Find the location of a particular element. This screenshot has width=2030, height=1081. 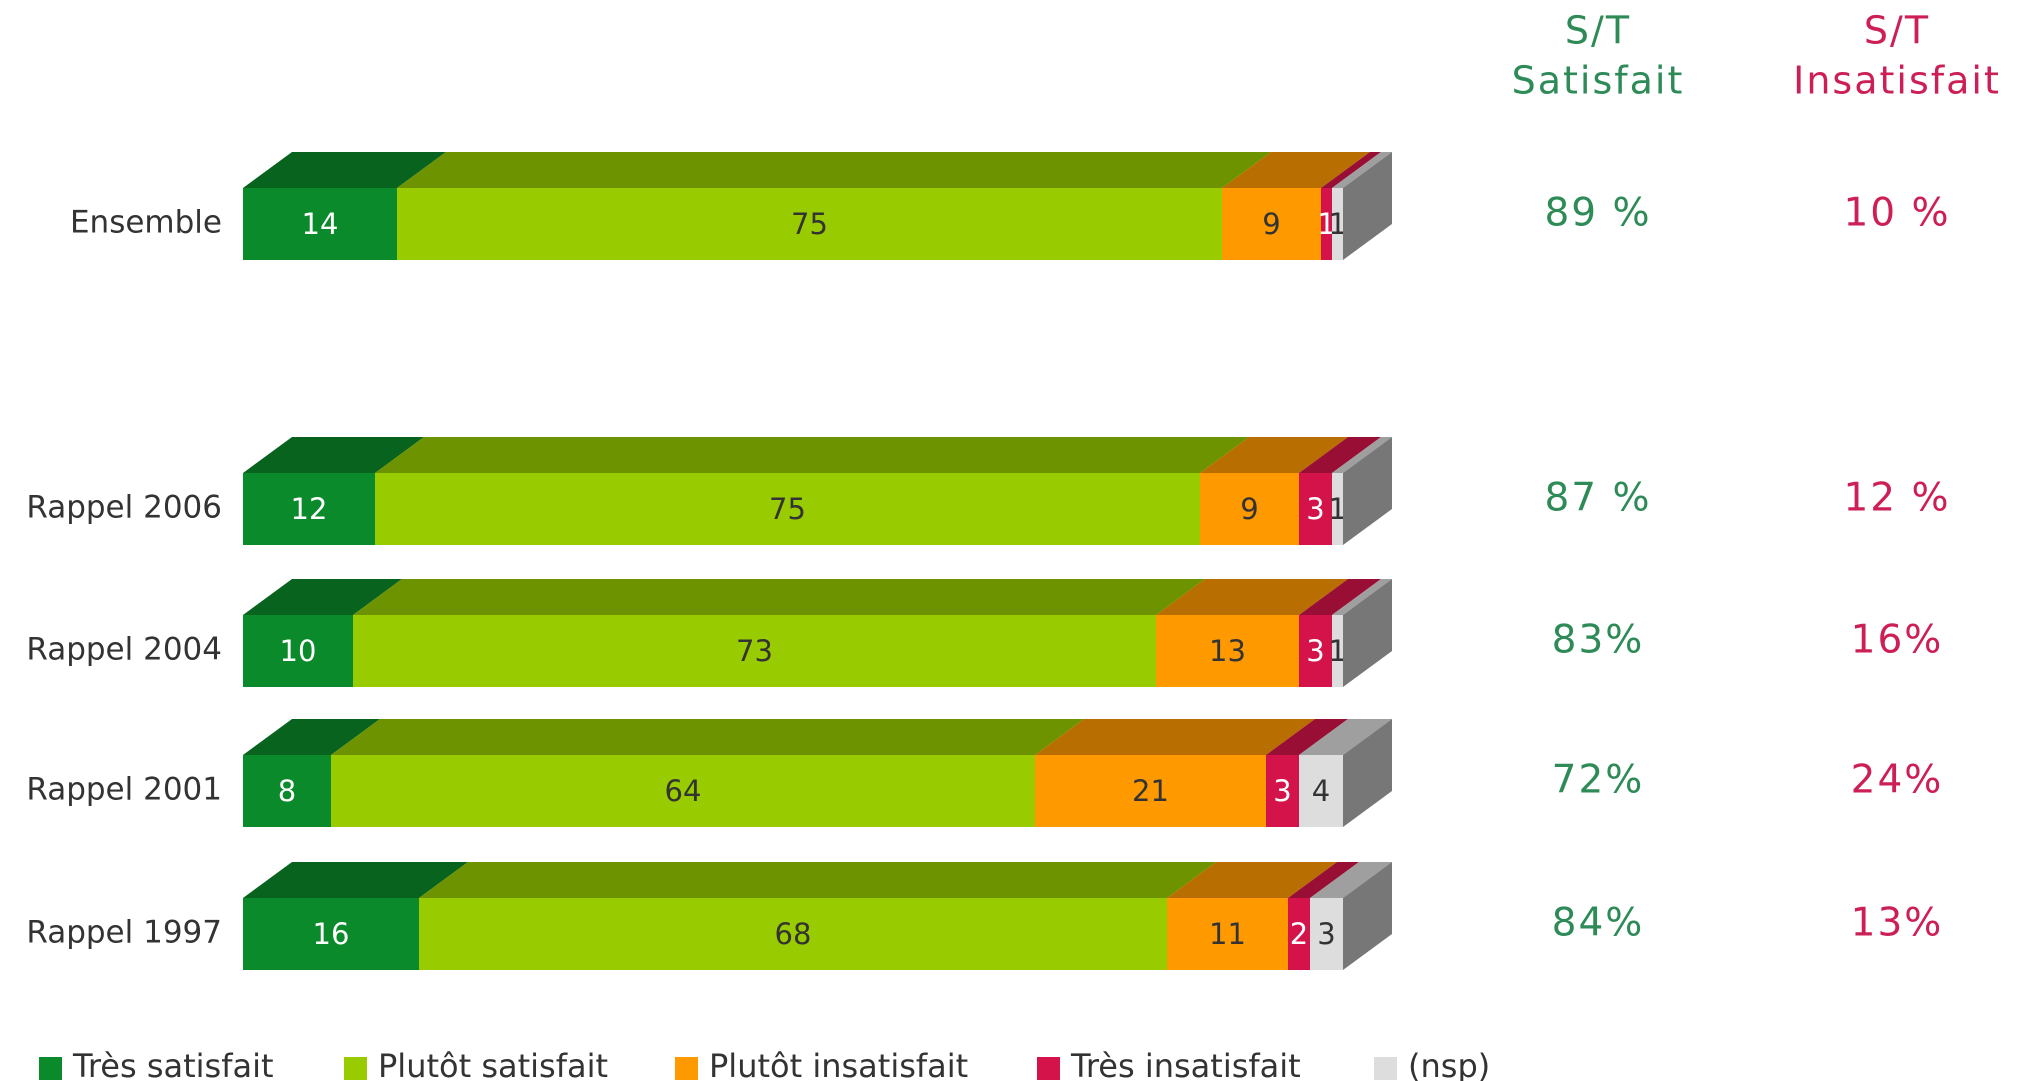

data-label: 68 is located at coordinates (793, 934).